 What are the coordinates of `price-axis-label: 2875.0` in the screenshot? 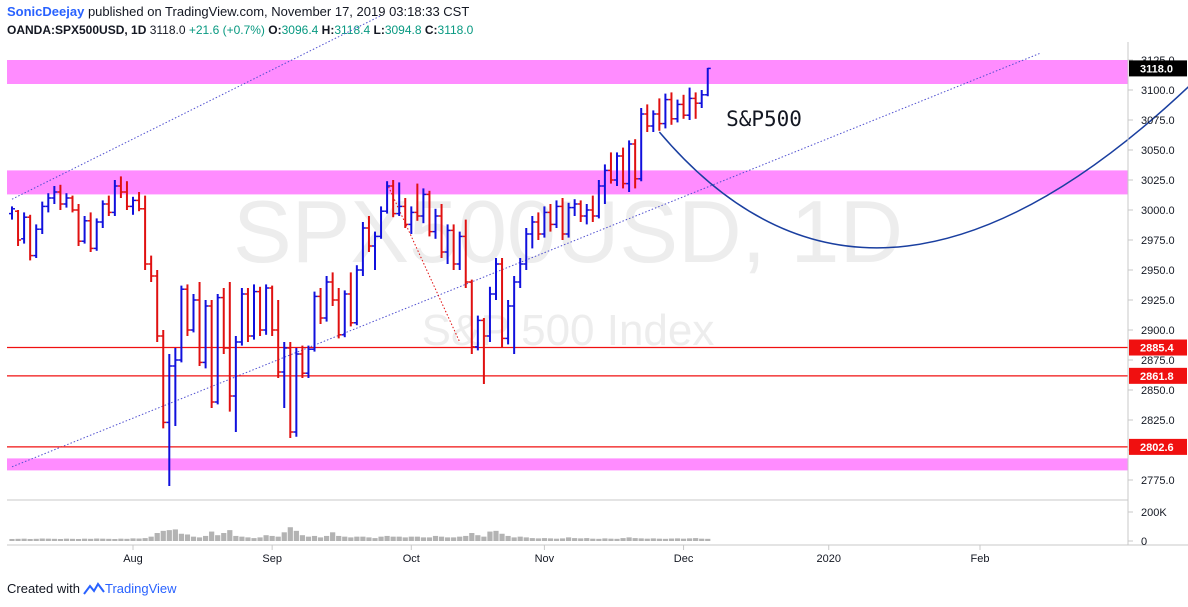 It's located at (1158, 361).